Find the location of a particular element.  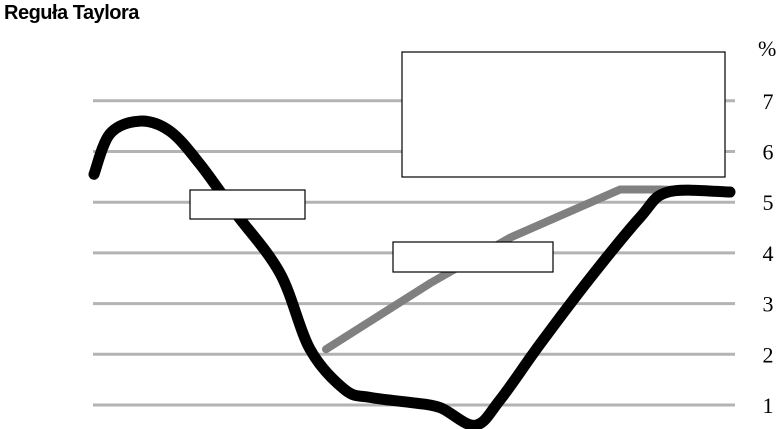

y-axis-ticks: 1 2 3 4 5 6 7 is located at coordinates (768, 253).